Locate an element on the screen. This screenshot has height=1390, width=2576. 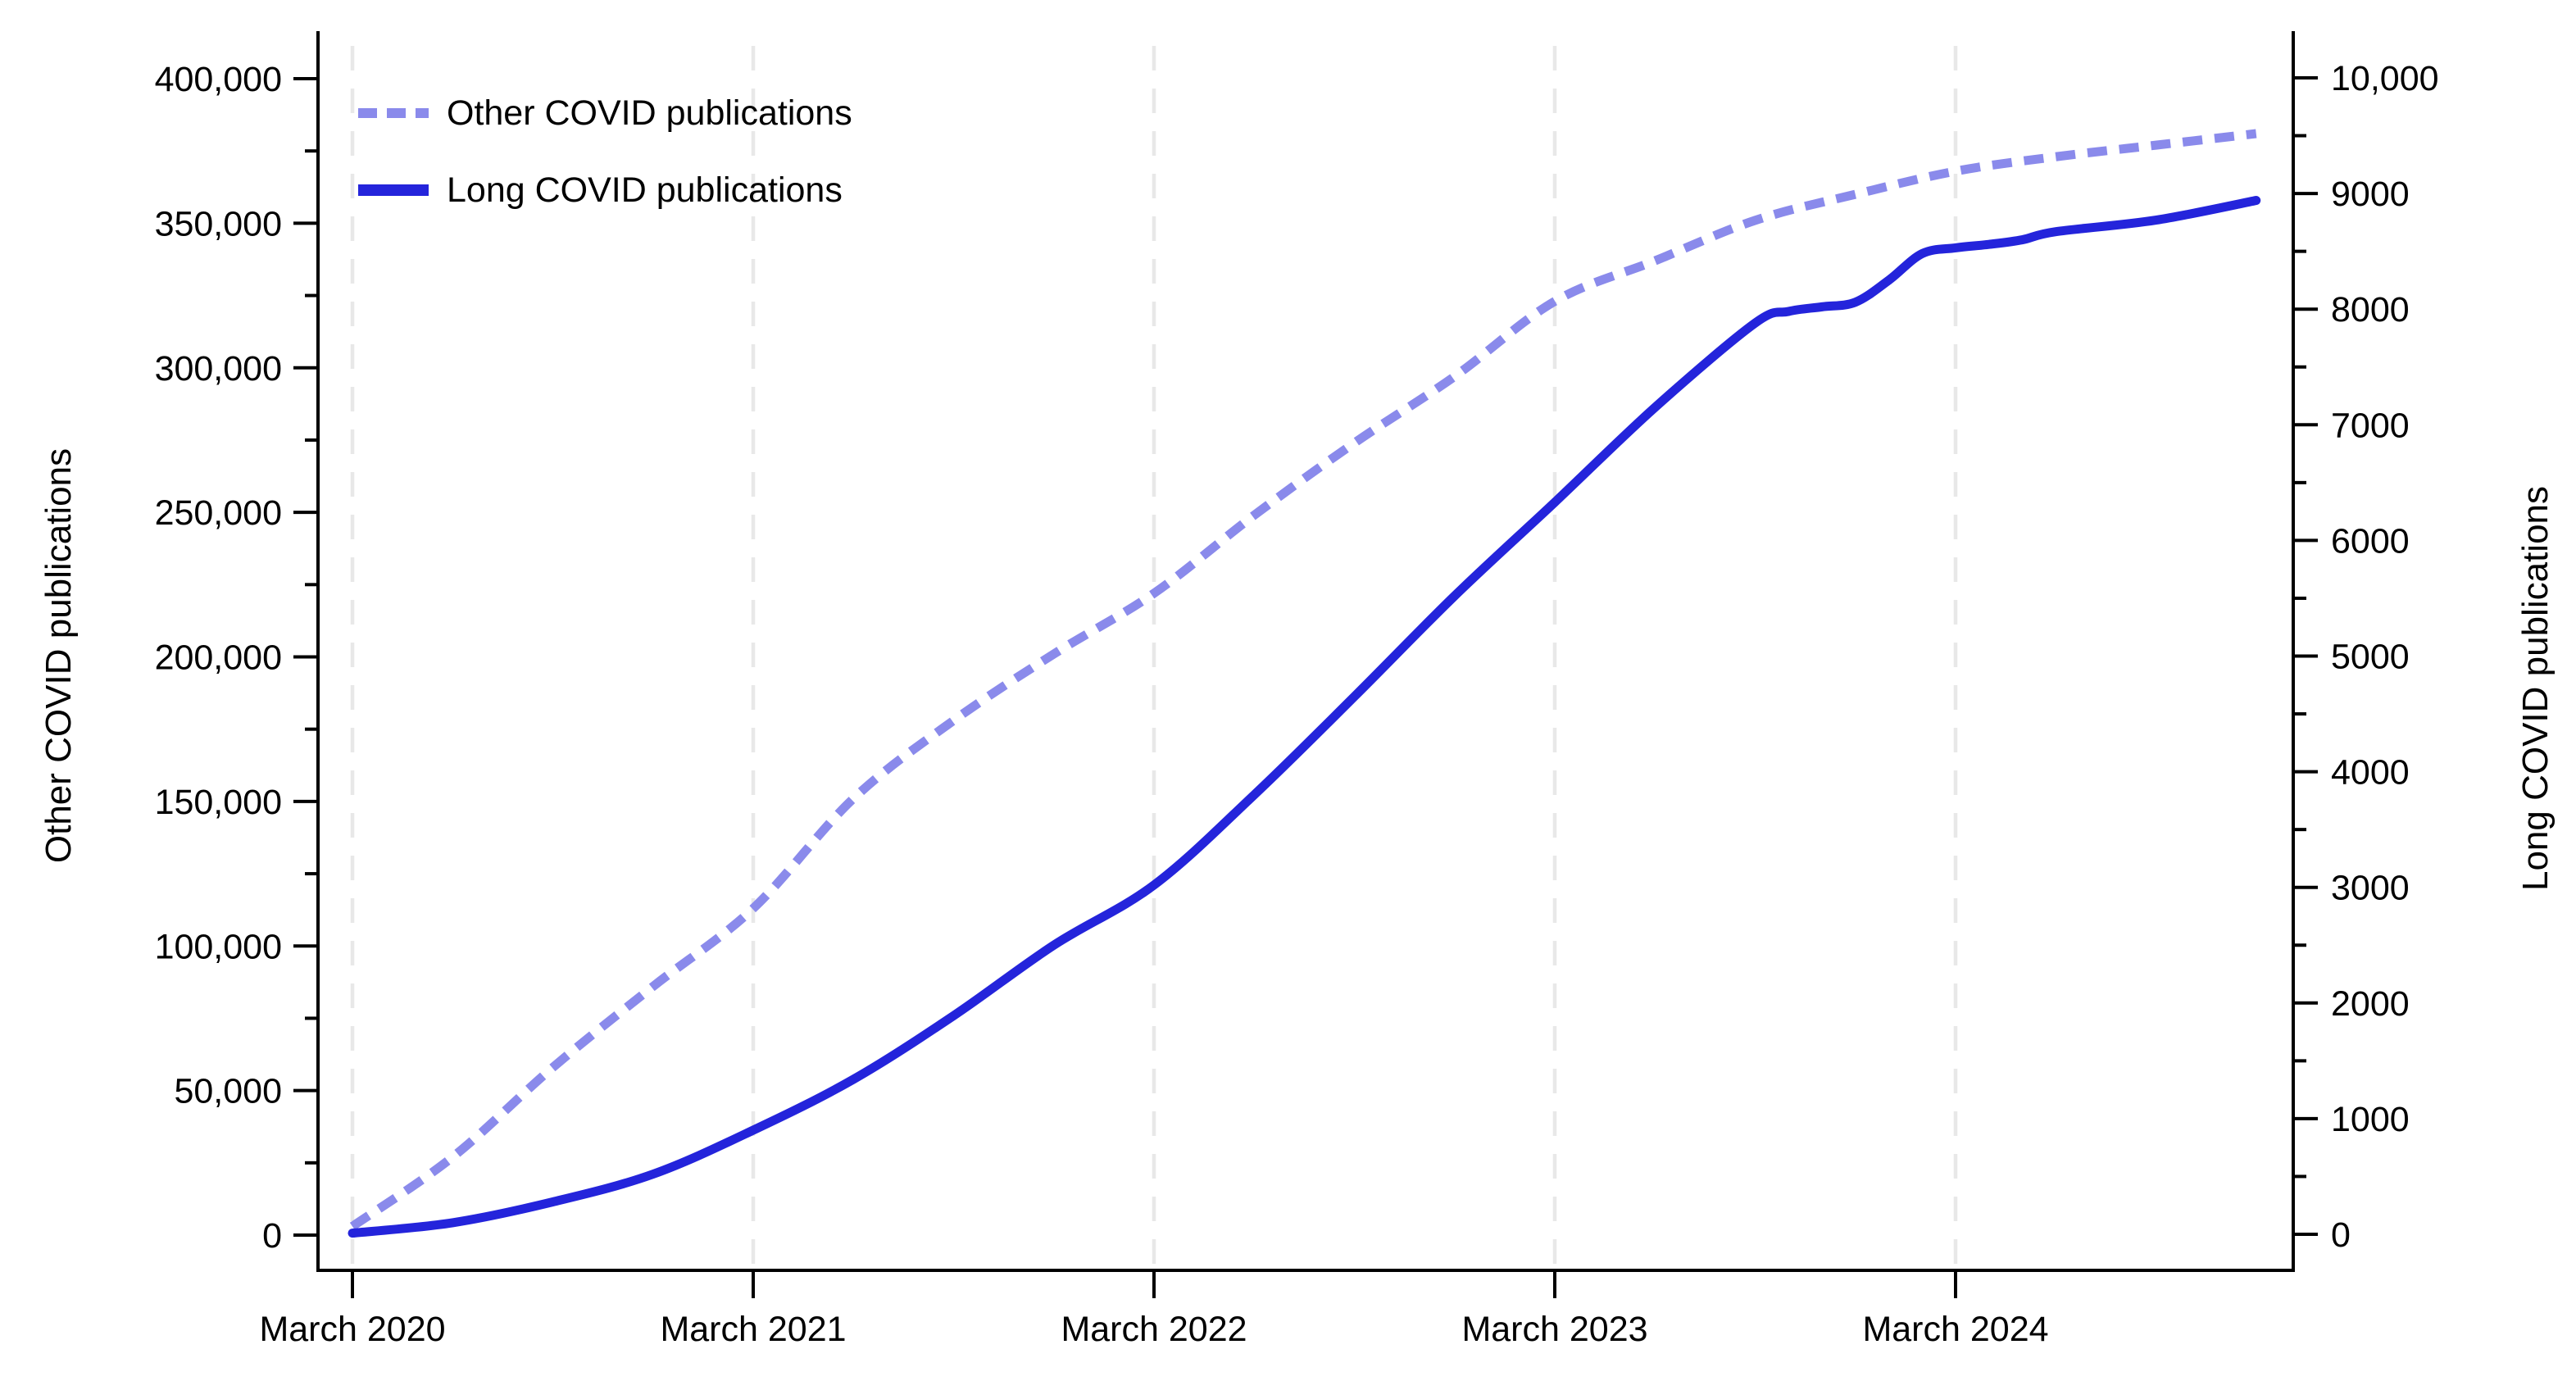
y-left-tick-label: 0 is located at coordinates (272, 1236).